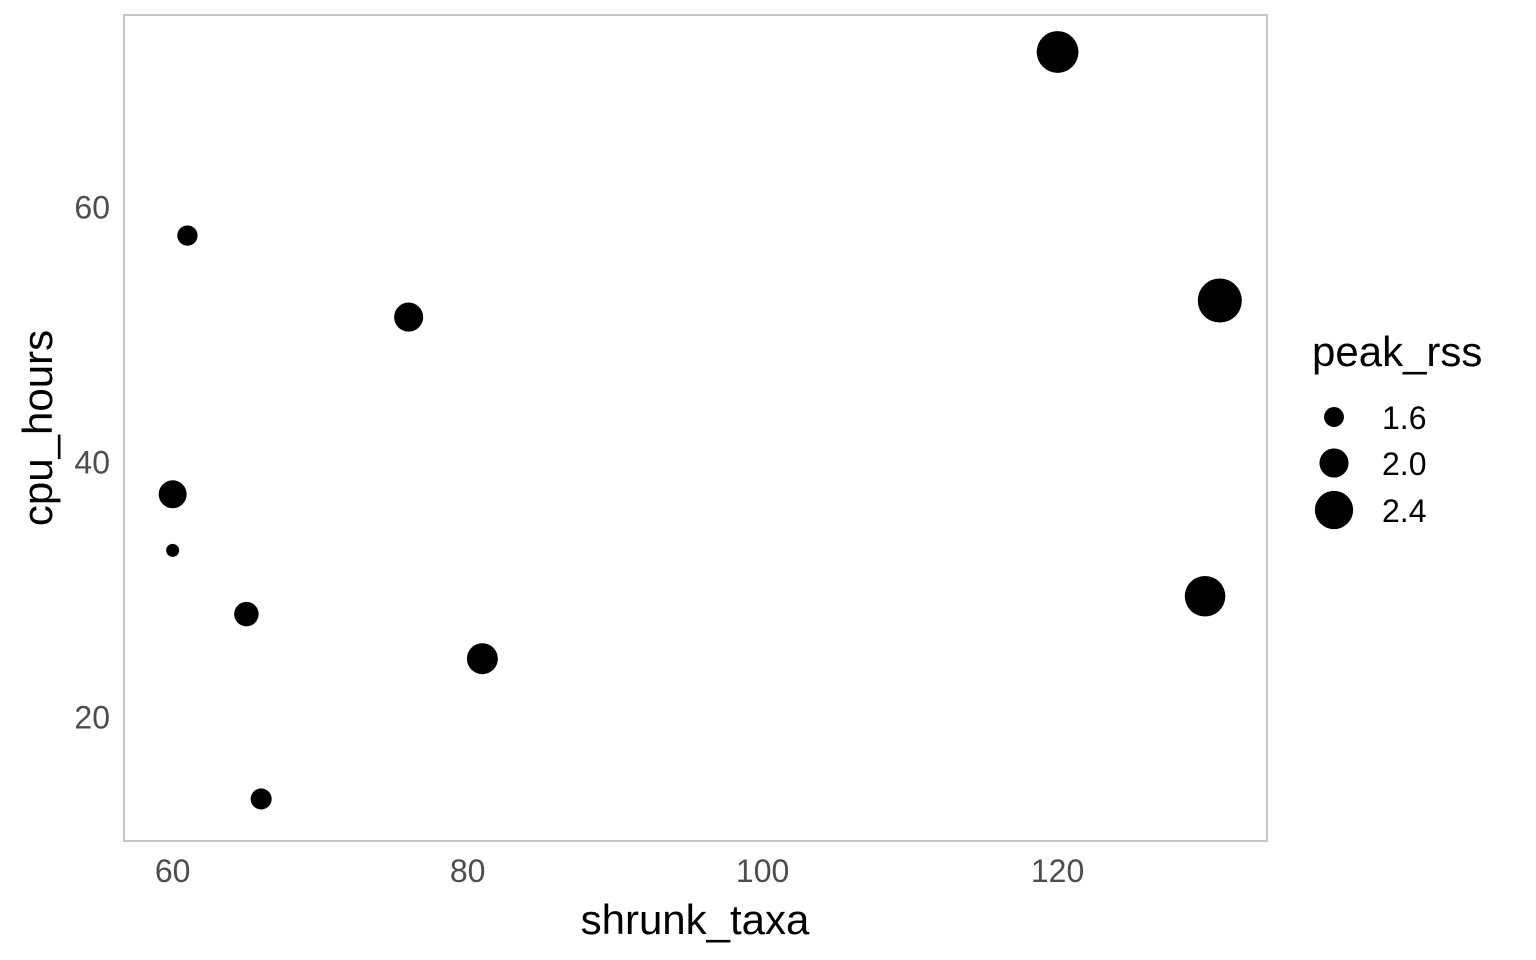 The width and height of the screenshot is (1536, 960). Describe the element at coordinates (173, 871) in the screenshot. I see `x-tick-label: 60` at that location.